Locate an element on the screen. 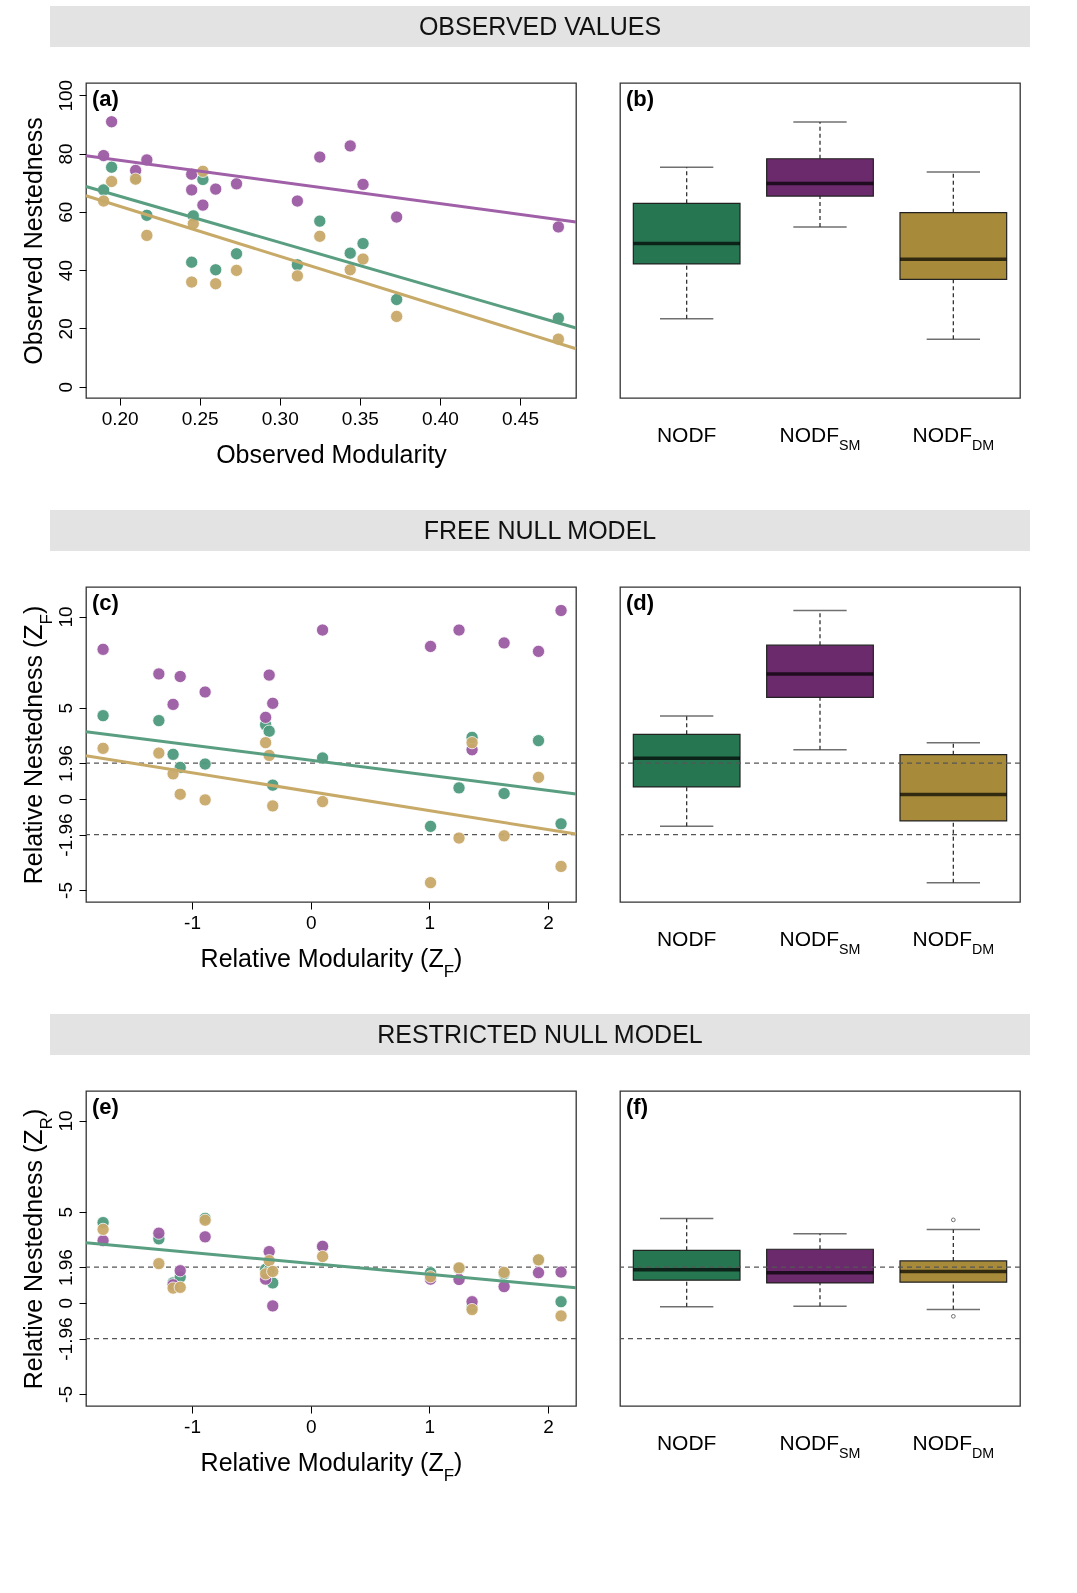 The image size is (1077, 1593). annotation: (a) is located at coordinates (105, 98).